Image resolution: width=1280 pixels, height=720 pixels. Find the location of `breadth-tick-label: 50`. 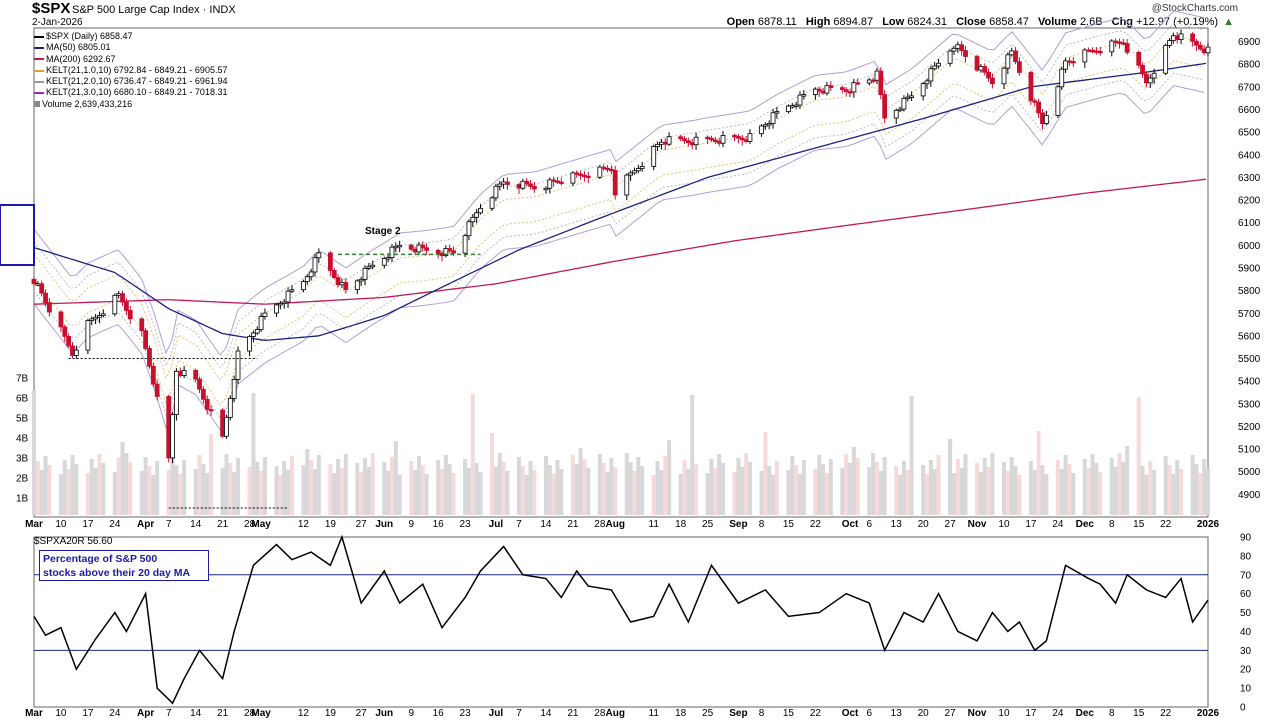

breadth-tick-label: 50 is located at coordinates (1246, 613).